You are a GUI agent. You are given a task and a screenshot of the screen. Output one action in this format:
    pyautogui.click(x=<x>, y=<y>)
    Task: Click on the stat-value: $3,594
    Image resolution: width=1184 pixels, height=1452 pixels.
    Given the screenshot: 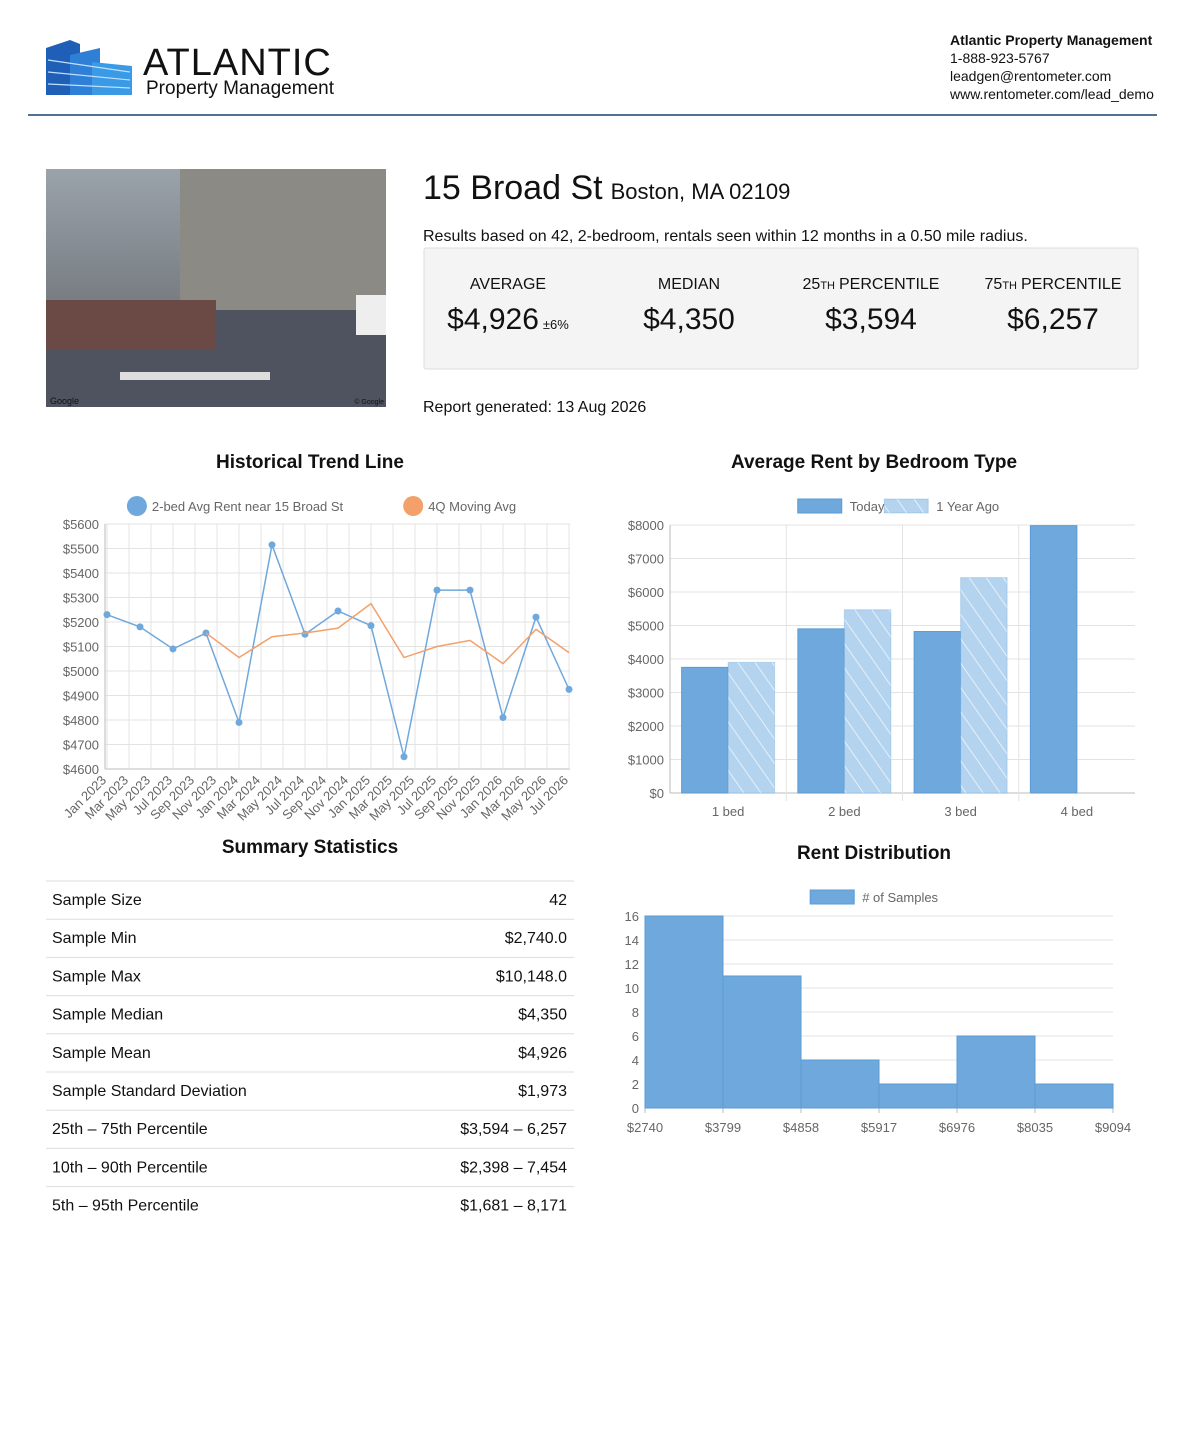 What is the action you would take?
    pyautogui.click(x=871, y=319)
    